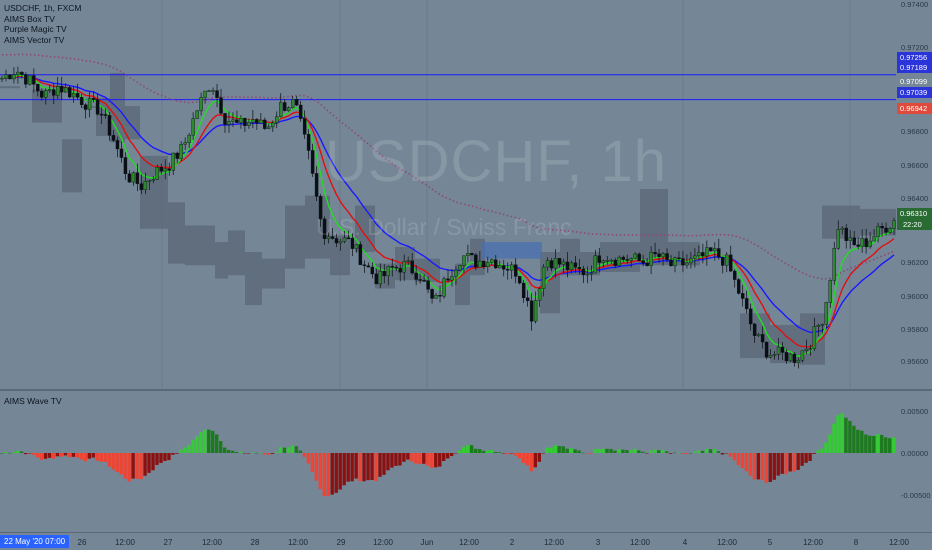  I want to click on indicator-aims-box: AIMS Box TV, so click(29, 18).